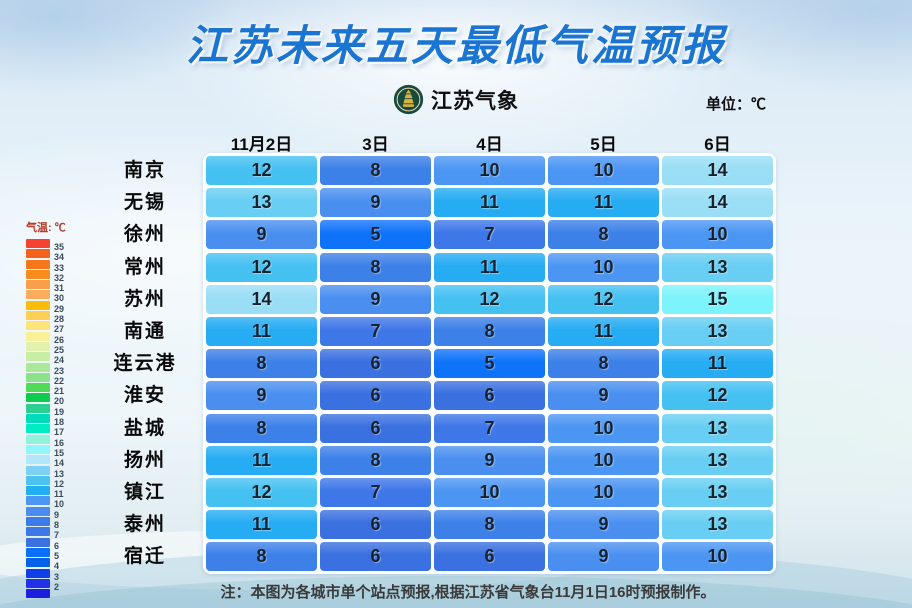 The image size is (912, 608). Describe the element at coordinates (46, 327) in the screenshot. I see `colorbar-entry: 27` at that location.